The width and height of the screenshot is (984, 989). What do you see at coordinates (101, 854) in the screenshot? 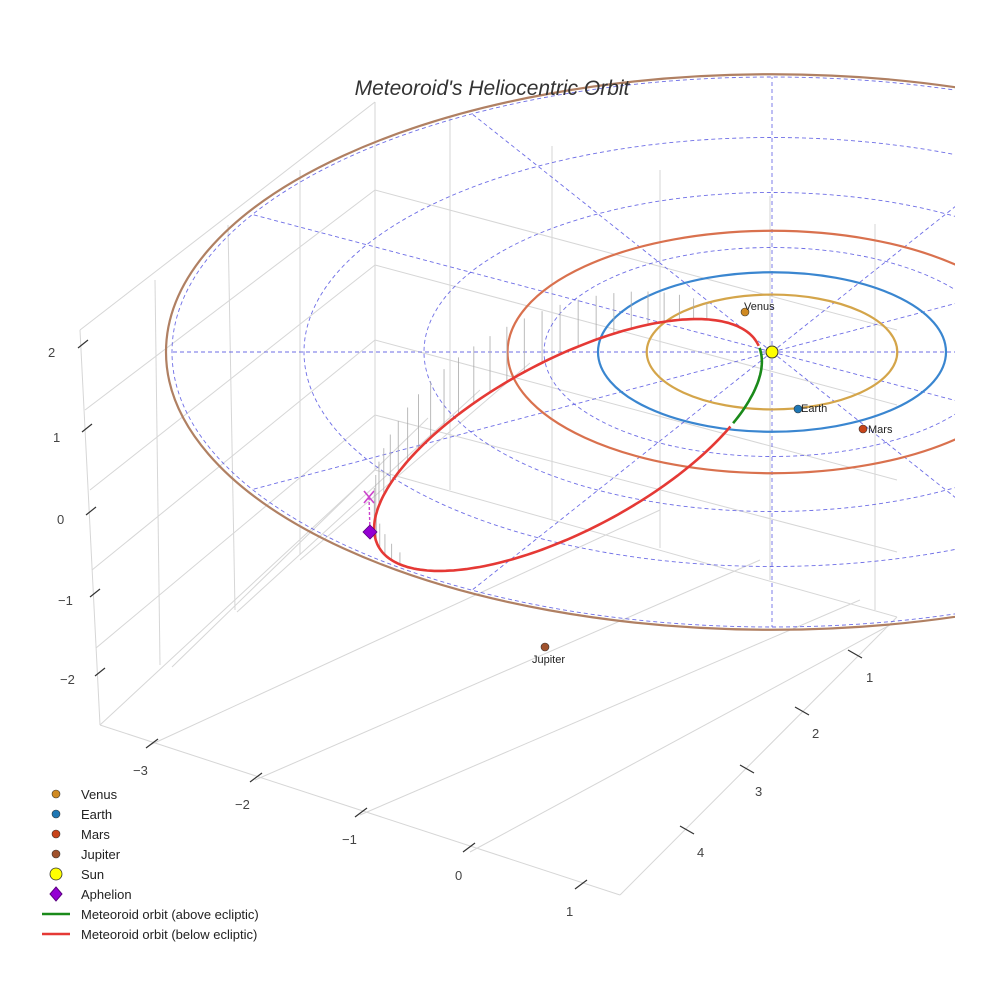
I see `legend-label-jupiter: Jupiter` at bounding box center [101, 854].